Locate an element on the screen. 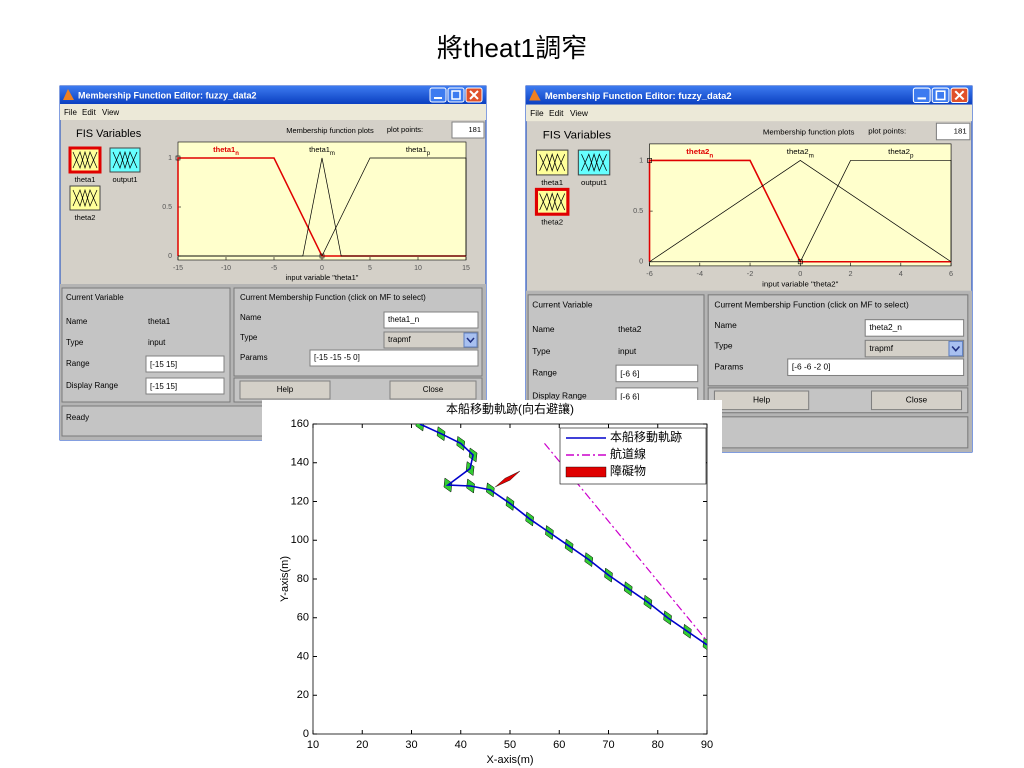 The height and width of the screenshot is (768, 1024). field-value: theta2_n is located at coordinates (885, 327).